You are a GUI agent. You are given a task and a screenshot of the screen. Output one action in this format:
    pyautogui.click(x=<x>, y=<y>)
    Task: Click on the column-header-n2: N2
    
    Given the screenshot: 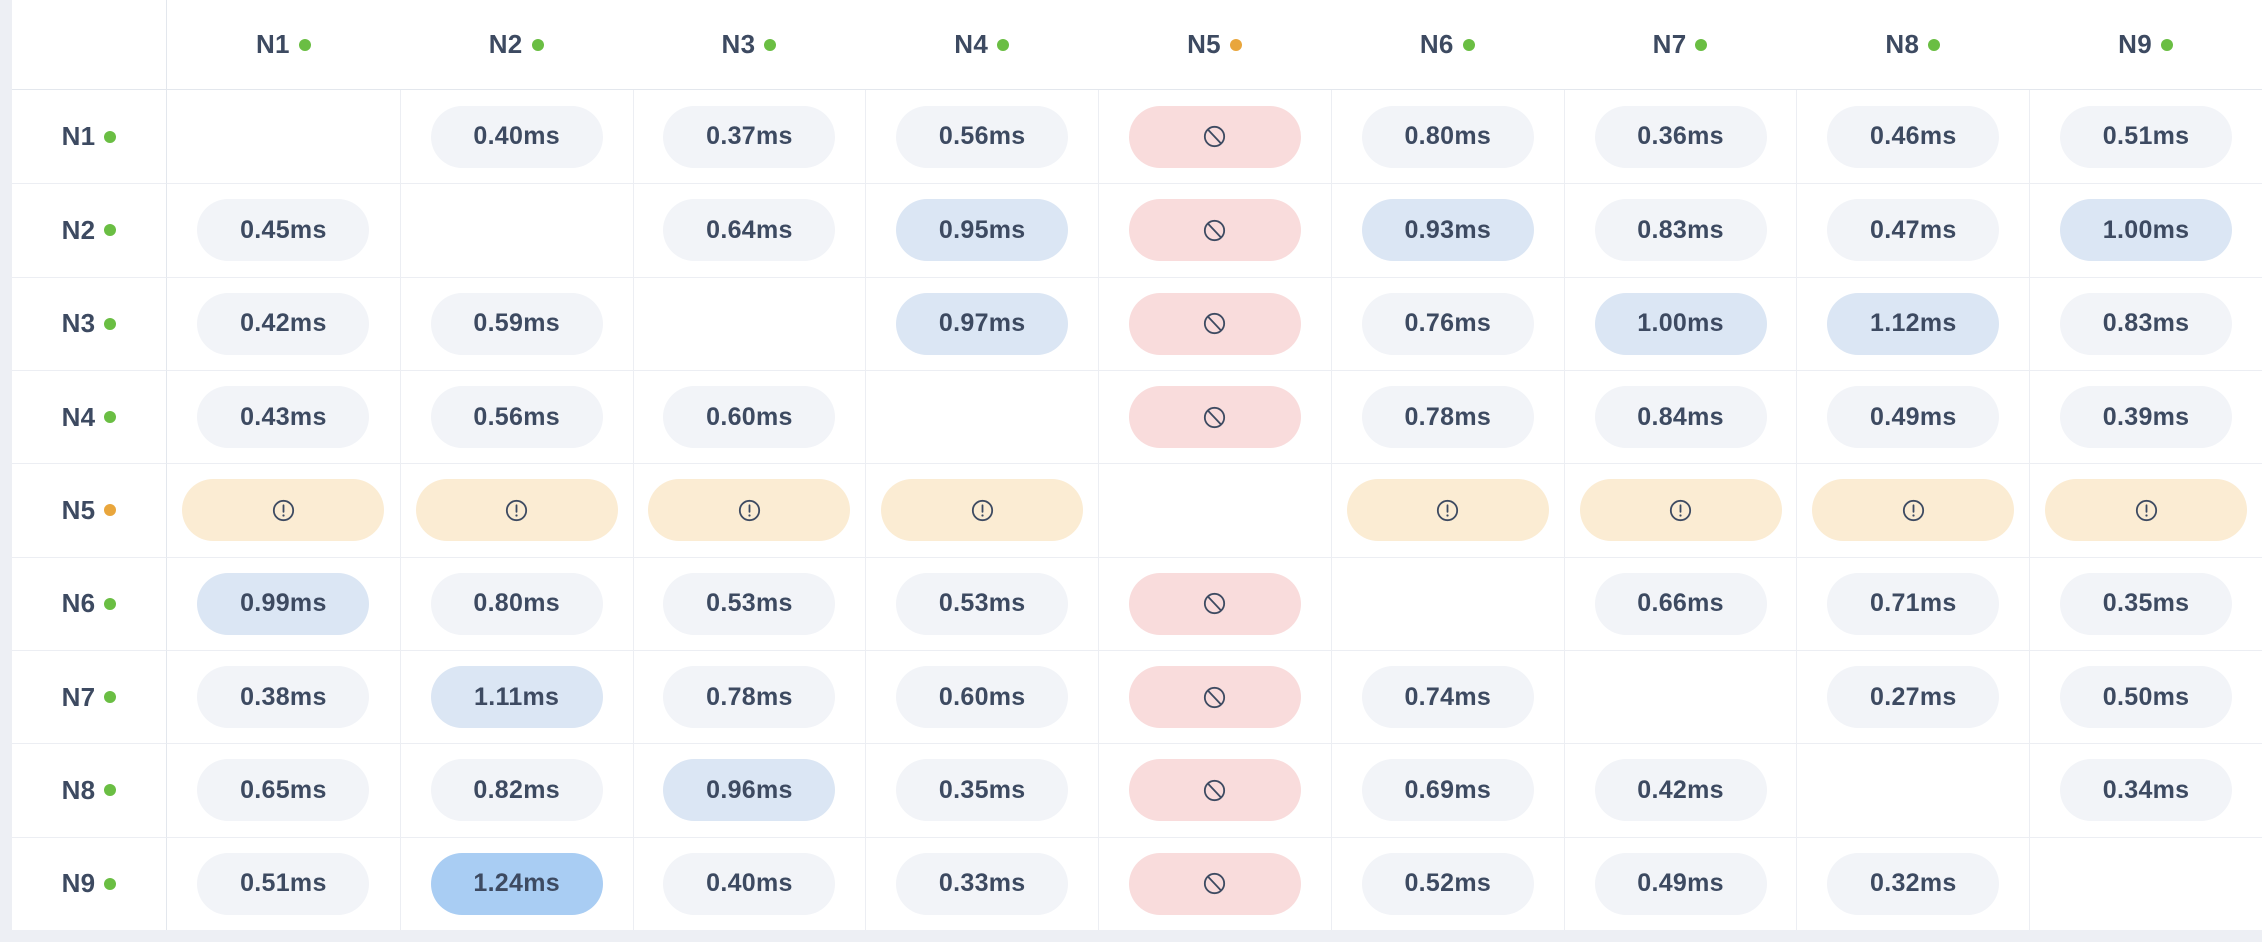 What is the action you would take?
    pyautogui.click(x=516, y=45)
    